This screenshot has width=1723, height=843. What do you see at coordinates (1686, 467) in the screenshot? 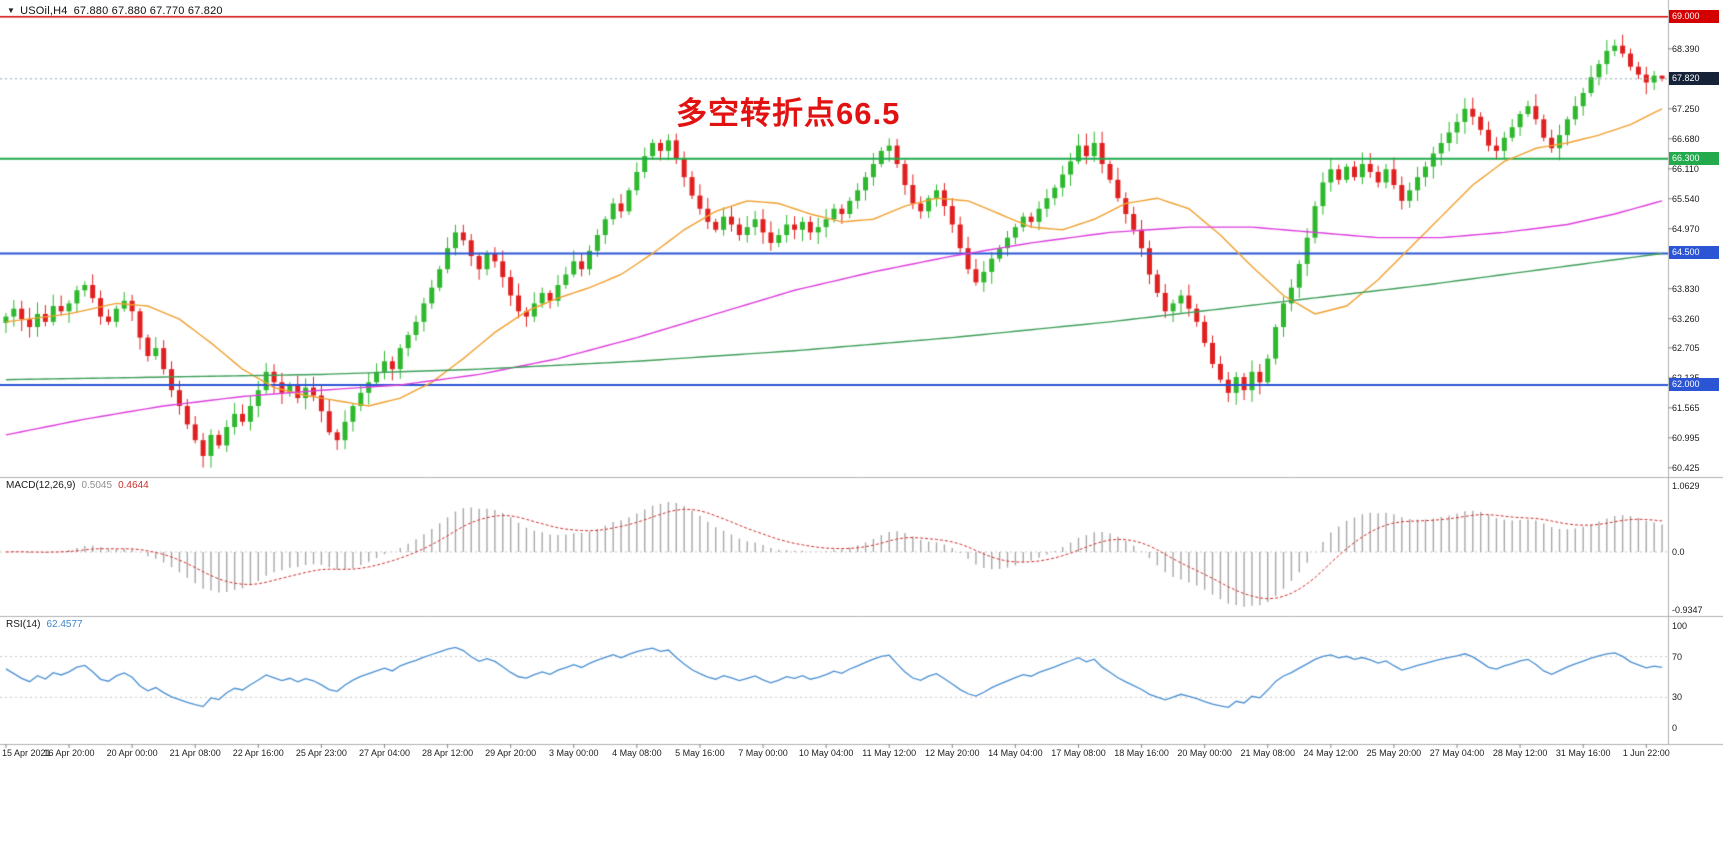
I see `price-axis-label: 60.425` at bounding box center [1686, 467].